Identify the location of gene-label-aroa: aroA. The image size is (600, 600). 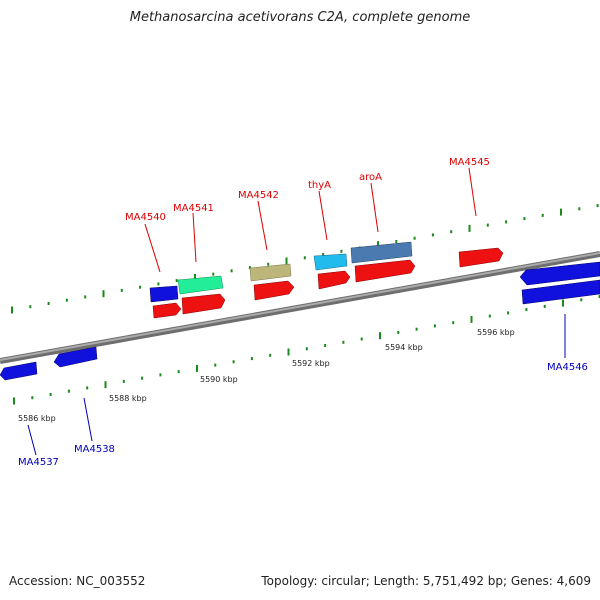
(370, 177).